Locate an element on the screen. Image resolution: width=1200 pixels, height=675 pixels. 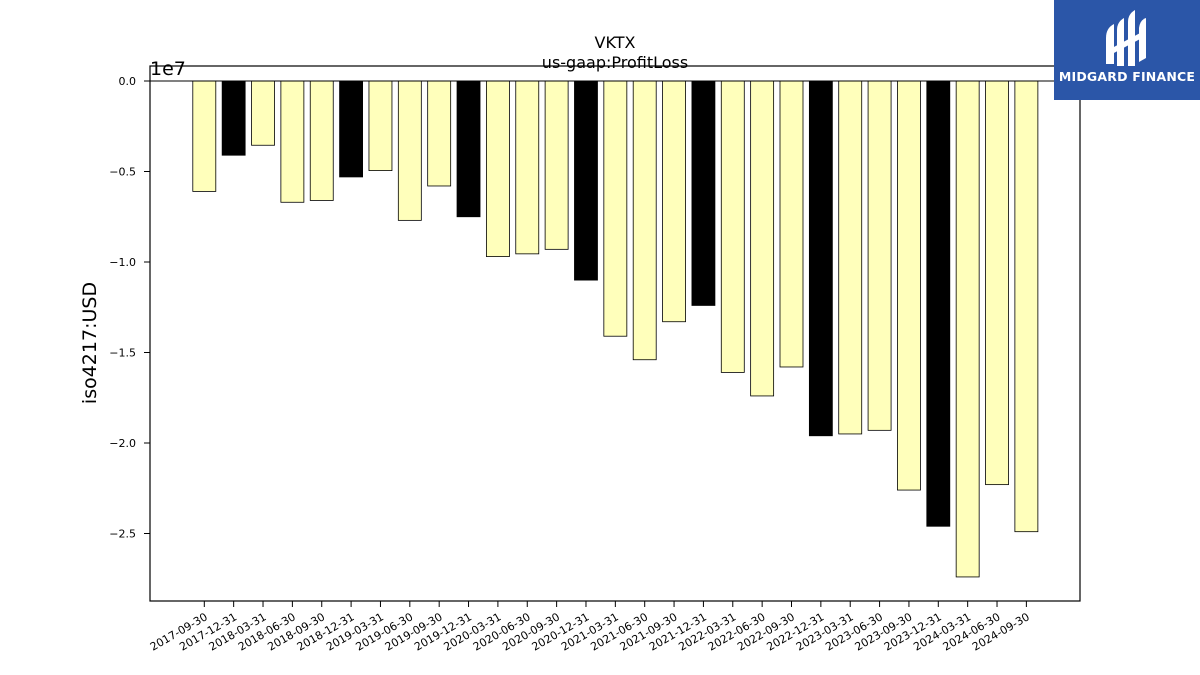
y-tick-label: −1.5 is located at coordinates (122, 353).